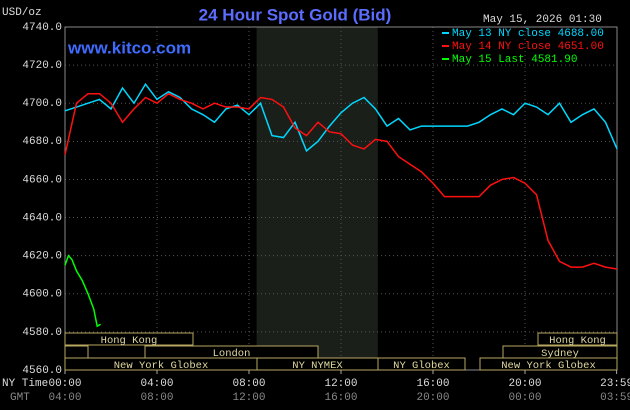 The image size is (630, 410). I want to click on y-tick-label: 4740.0, so click(42, 28).